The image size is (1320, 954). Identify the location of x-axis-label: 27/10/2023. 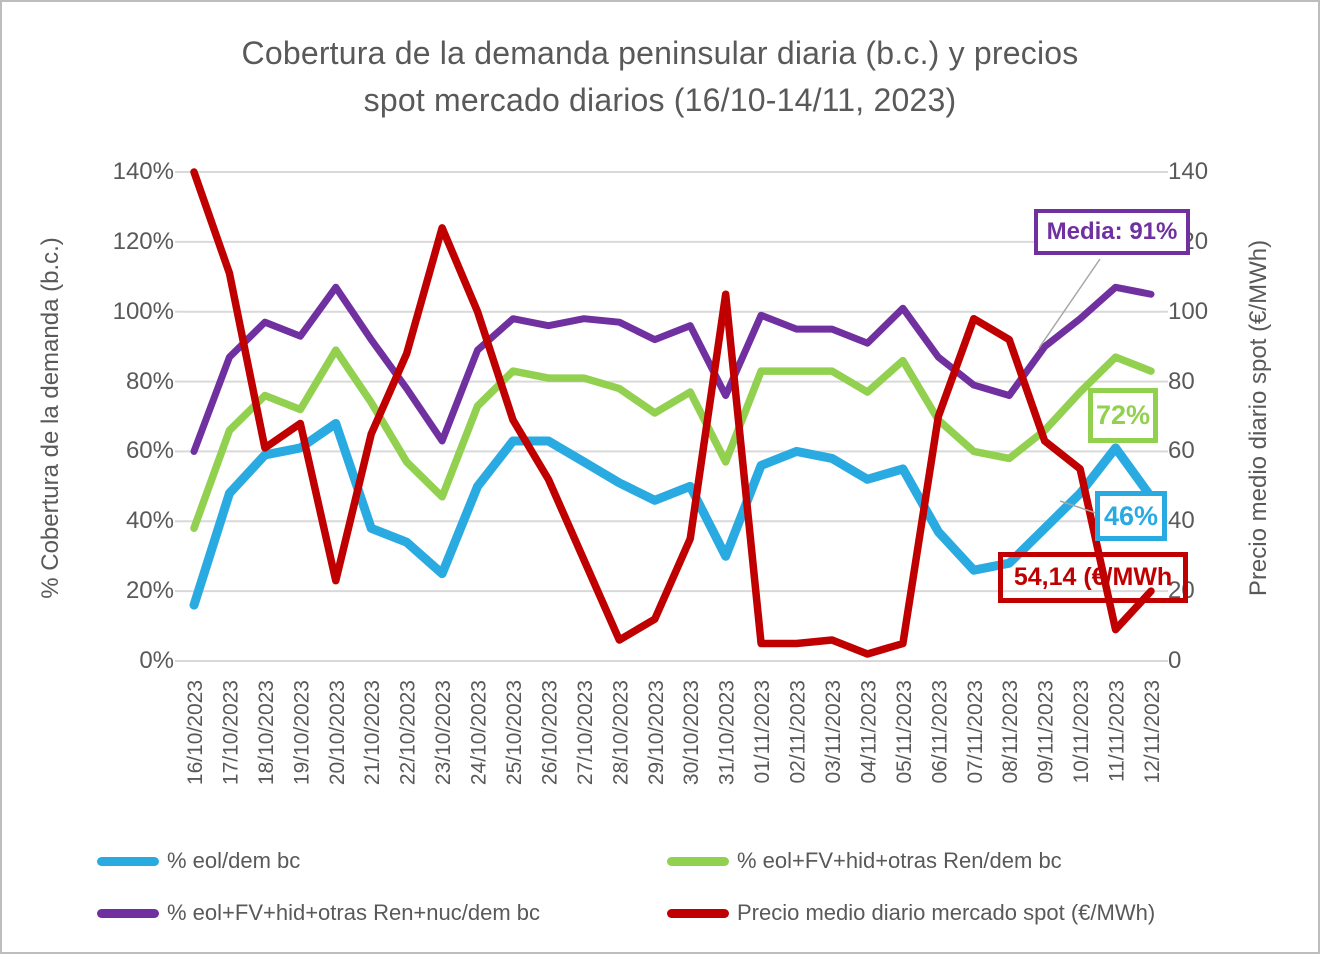
(585, 732).